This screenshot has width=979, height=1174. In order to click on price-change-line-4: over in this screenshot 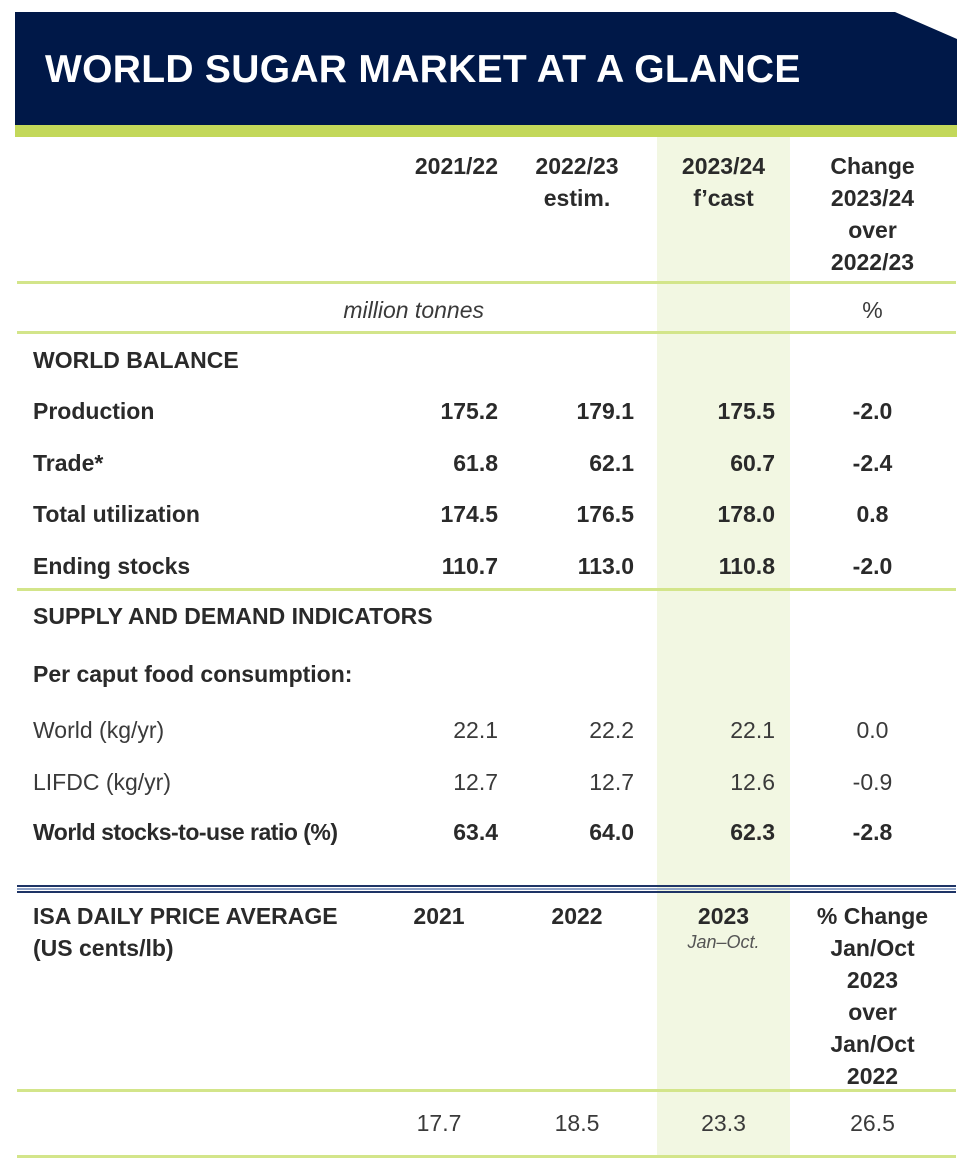, I will do `click(872, 1012)`.